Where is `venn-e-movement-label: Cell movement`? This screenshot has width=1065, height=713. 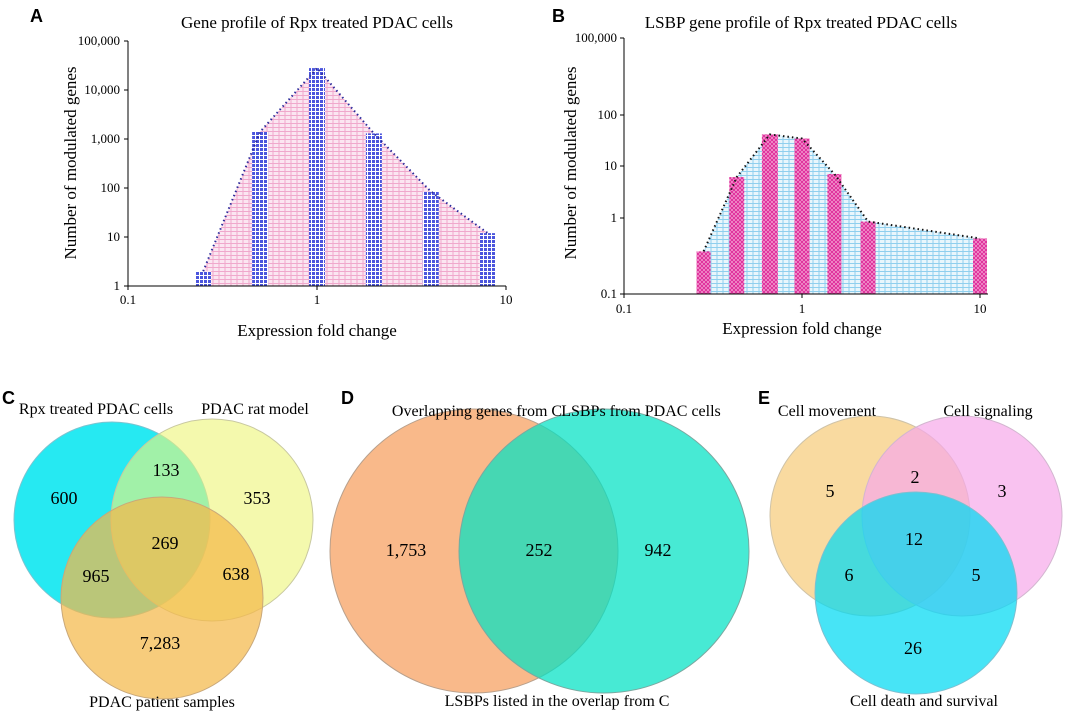
venn-e-movement-label: Cell movement is located at coordinates (827, 411).